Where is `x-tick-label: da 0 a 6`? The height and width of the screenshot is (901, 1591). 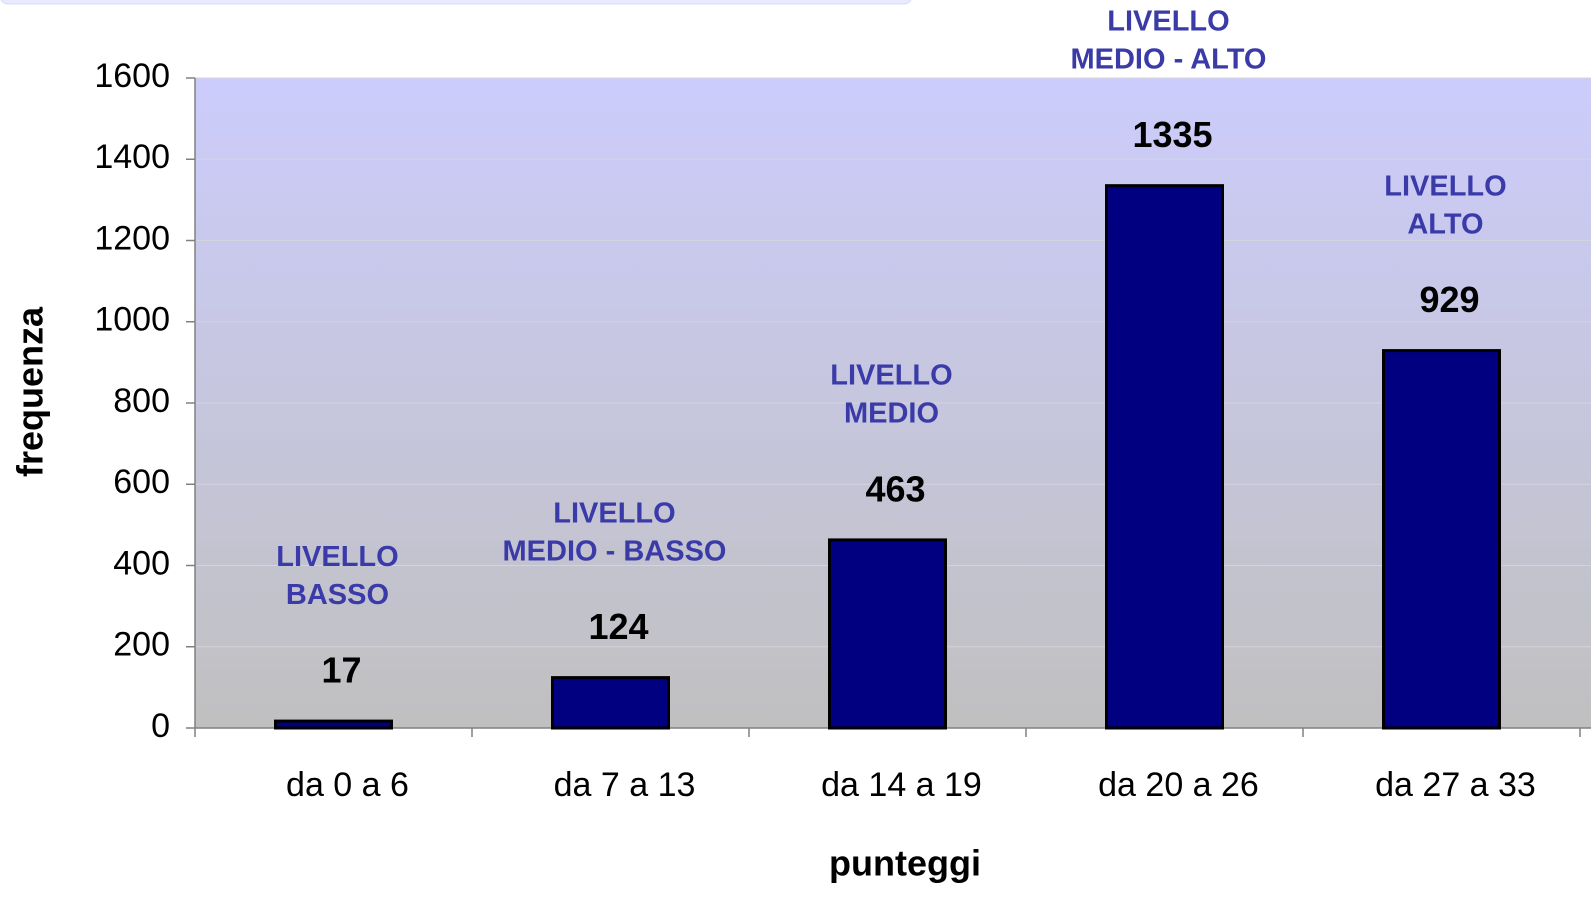 x-tick-label: da 0 a 6 is located at coordinates (347, 785).